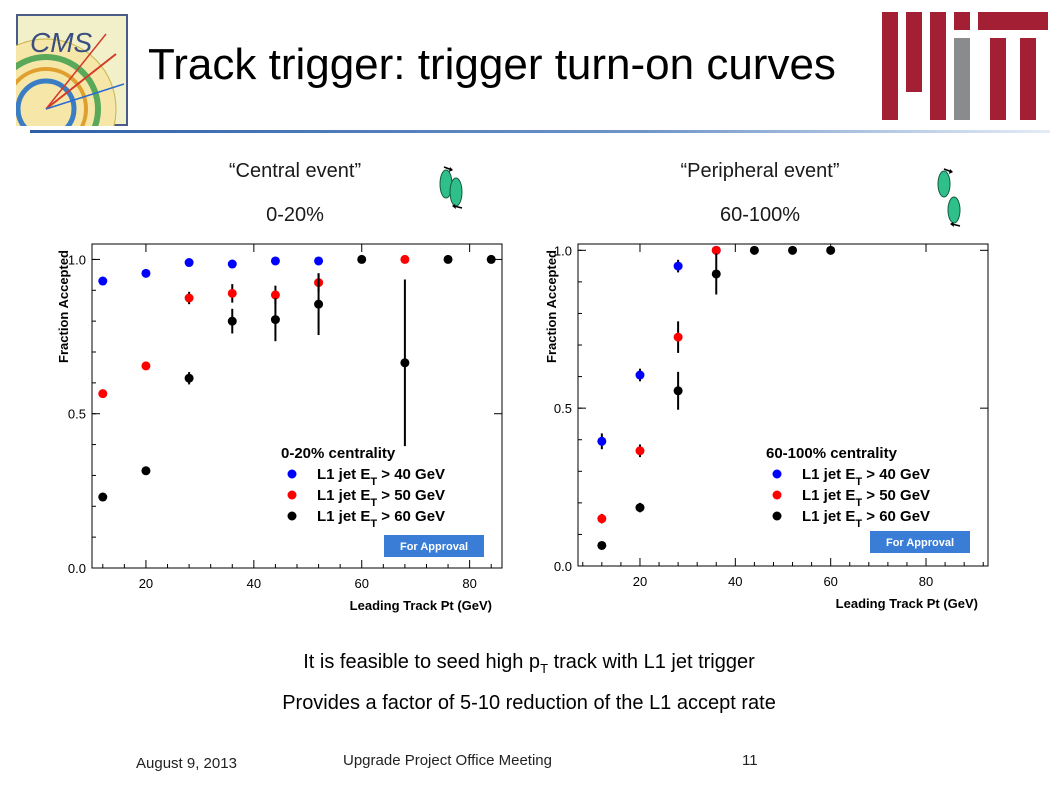  What do you see at coordinates (540, 131) in the screenshot?
I see `title-divider` at bounding box center [540, 131].